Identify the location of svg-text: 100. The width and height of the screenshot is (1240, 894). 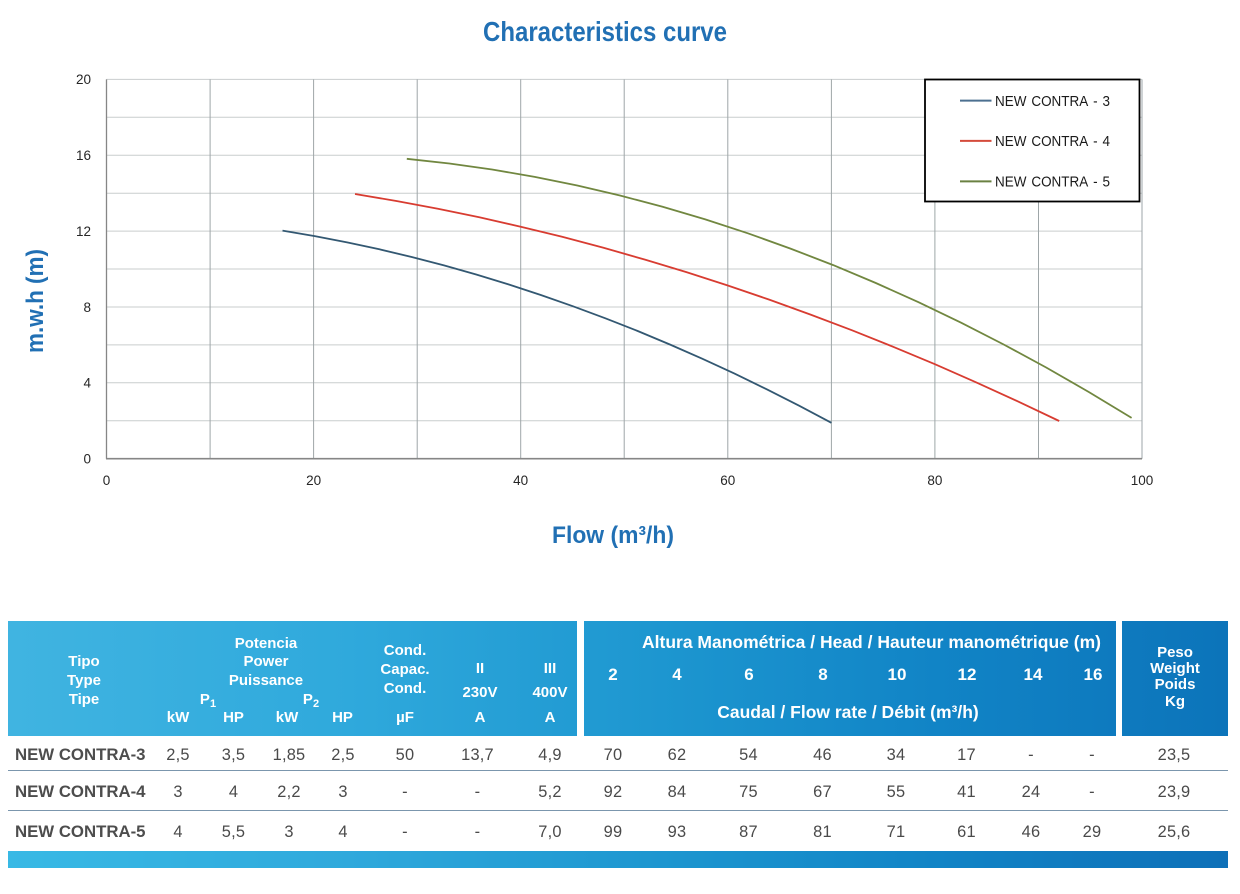
(1142, 480).